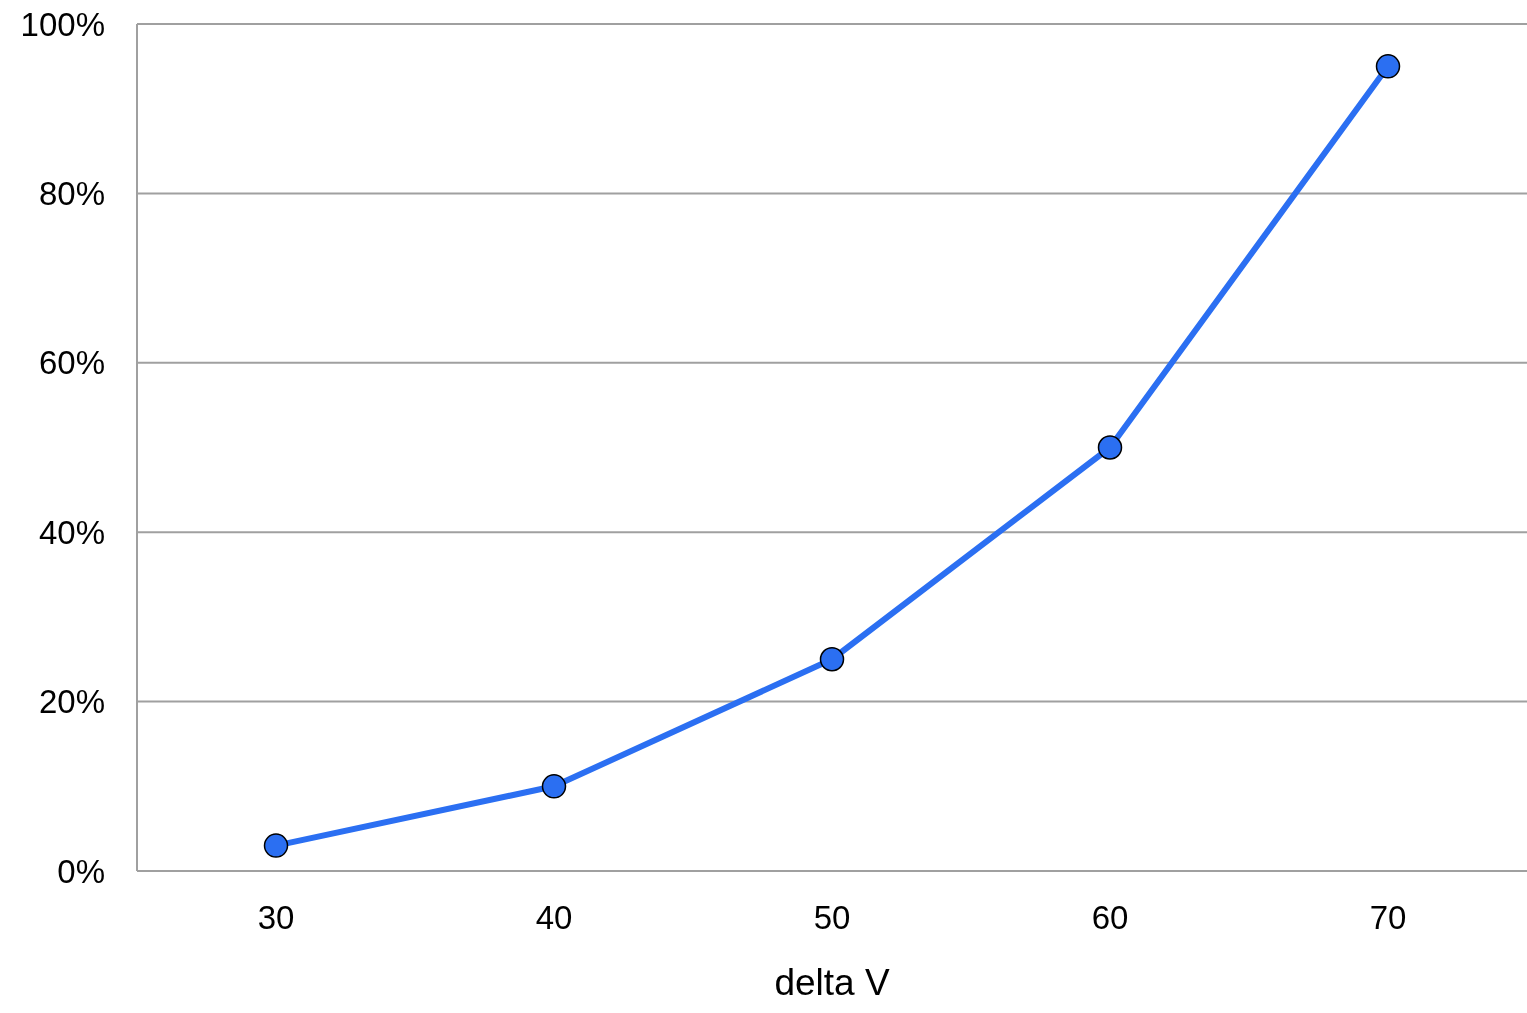 The image size is (1527, 1013). What do you see at coordinates (81, 871) in the screenshot?
I see `y-tick-label: 0%` at bounding box center [81, 871].